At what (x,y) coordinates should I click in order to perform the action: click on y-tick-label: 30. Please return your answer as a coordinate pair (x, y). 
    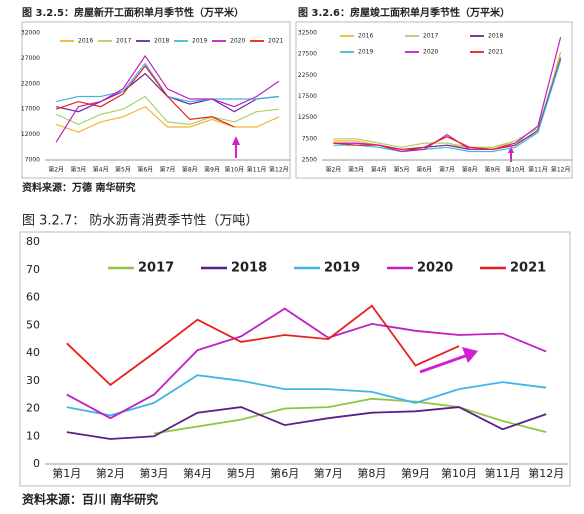
    Looking at the image, I should click on (33, 380).